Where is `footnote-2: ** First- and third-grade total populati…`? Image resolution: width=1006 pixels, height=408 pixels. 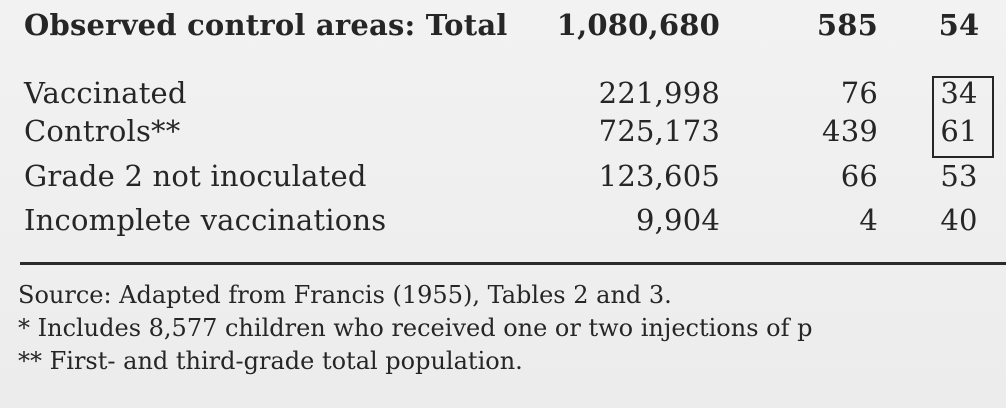 footnote-2: ** First- and third-grade total populati… is located at coordinates (270, 361).